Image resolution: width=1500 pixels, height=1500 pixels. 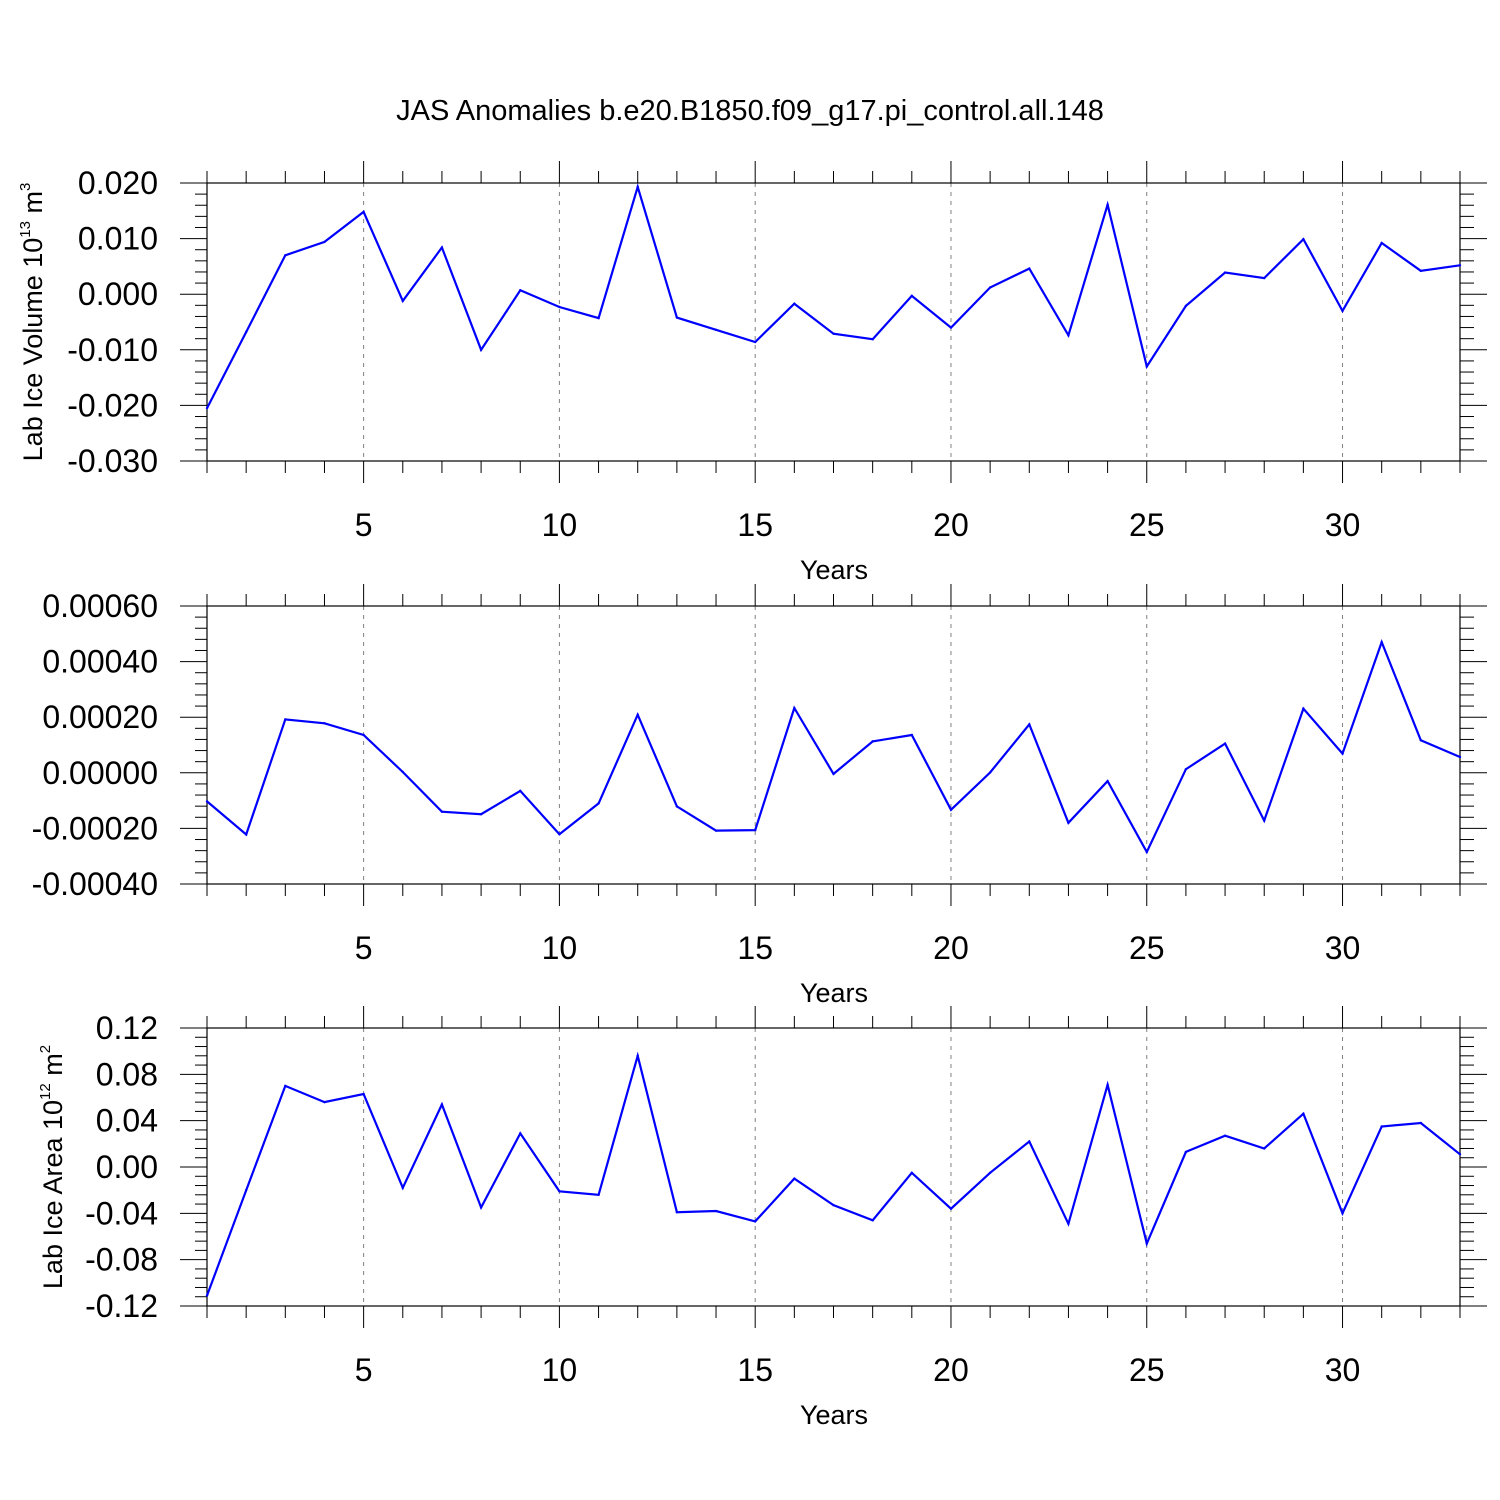 I want to click on x-tick-label: 15, so click(x=755, y=948).